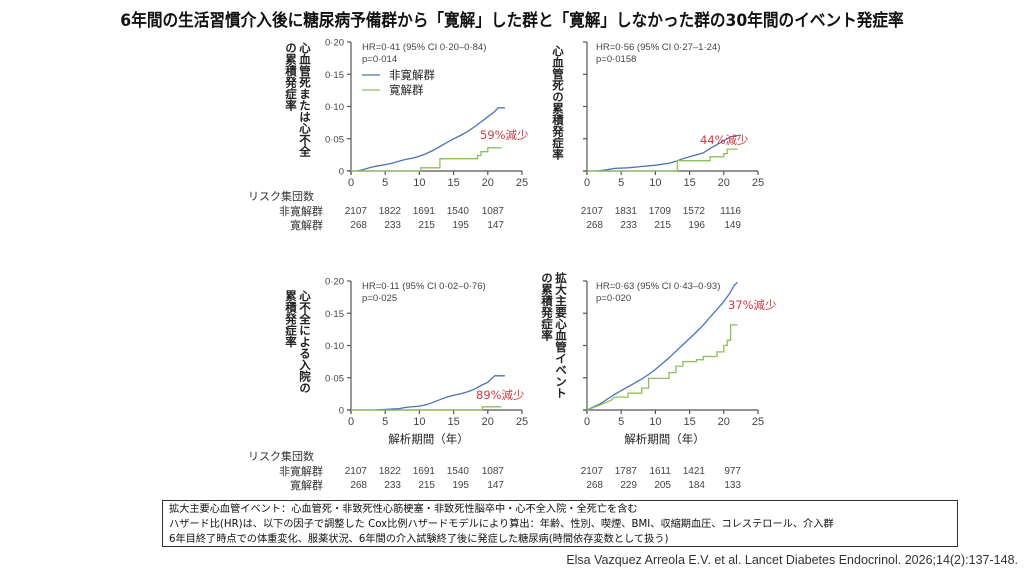 The image size is (1024, 576). I want to click on chart-2-xtick-label: 20, so click(724, 183).